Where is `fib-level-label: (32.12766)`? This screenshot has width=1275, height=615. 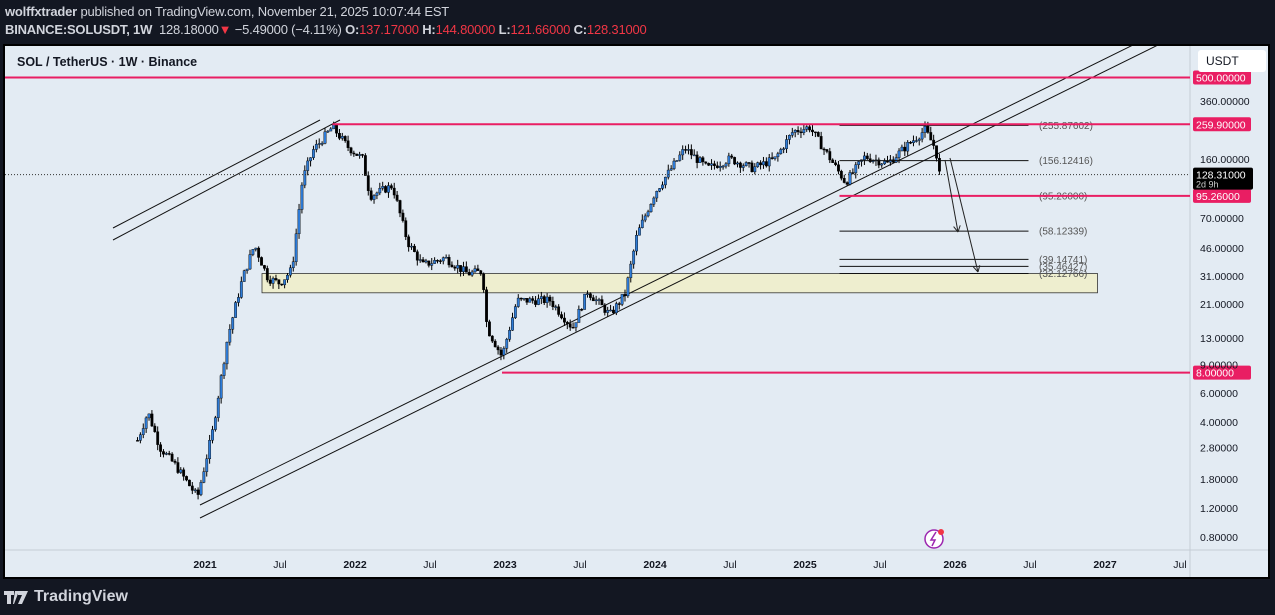 fib-level-label: (32.12766) is located at coordinates (1063, 274).